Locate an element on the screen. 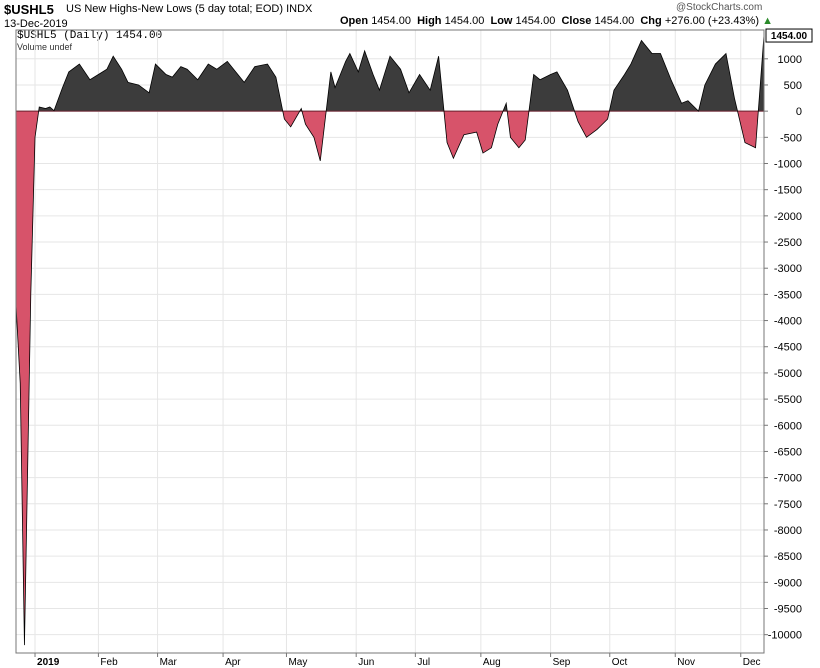  low-value: 1454.00 is located at coordinates (535, 21).